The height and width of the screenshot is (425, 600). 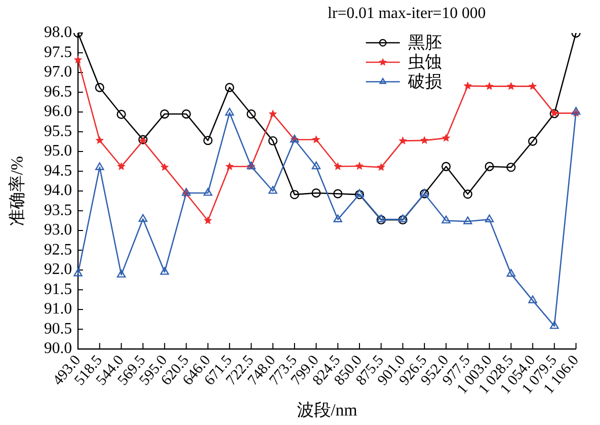 What do you see at coordinates (58, 131) in the screenshot?
I see `y-tick-label: 95.5` at bounding box center [58, 131].